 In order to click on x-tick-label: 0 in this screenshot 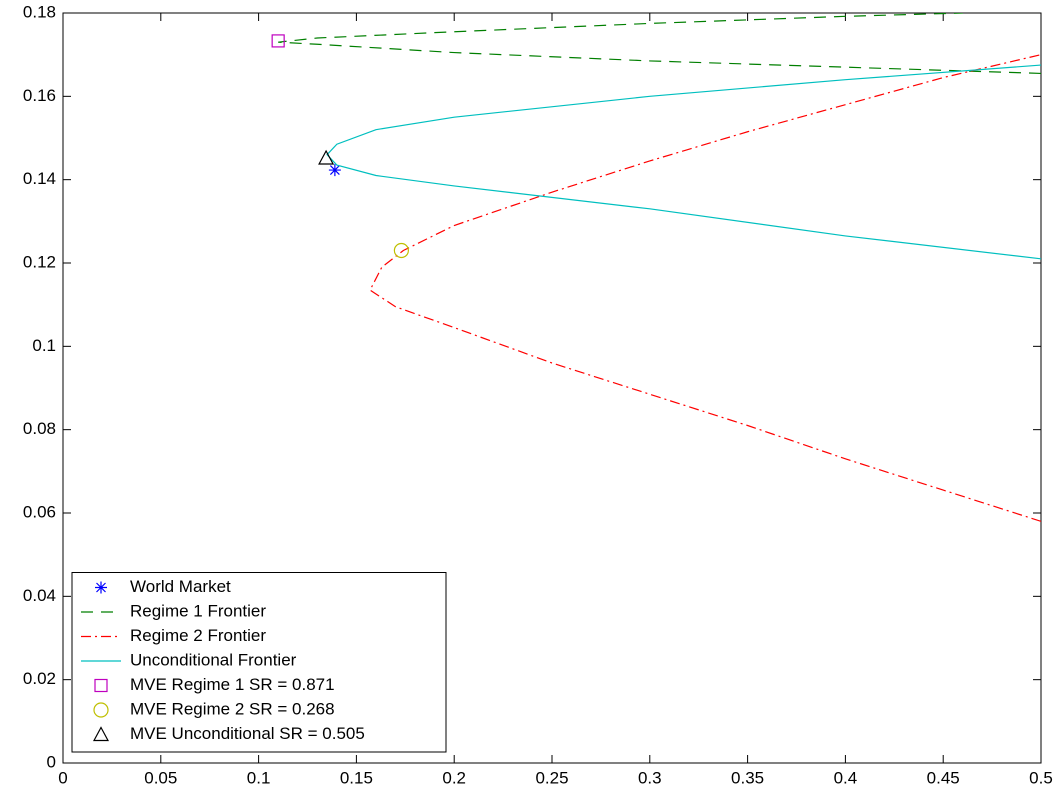, I will do `click(62, 777)`.